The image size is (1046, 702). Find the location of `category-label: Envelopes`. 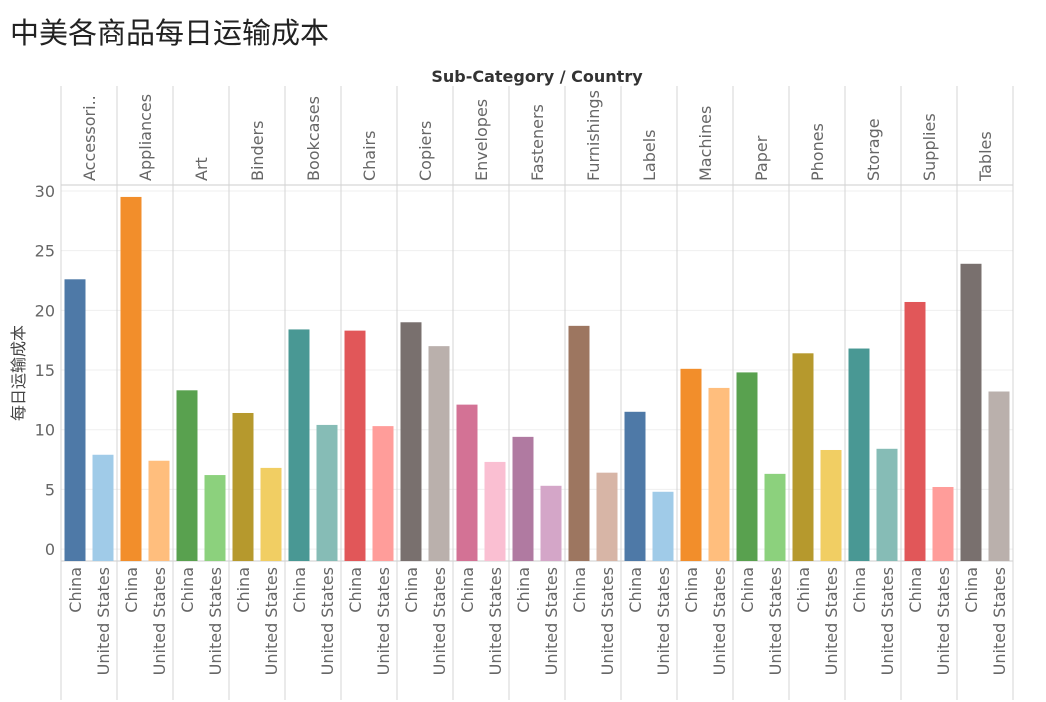

category-label: Envelopes is located at coordinates (481, 140).